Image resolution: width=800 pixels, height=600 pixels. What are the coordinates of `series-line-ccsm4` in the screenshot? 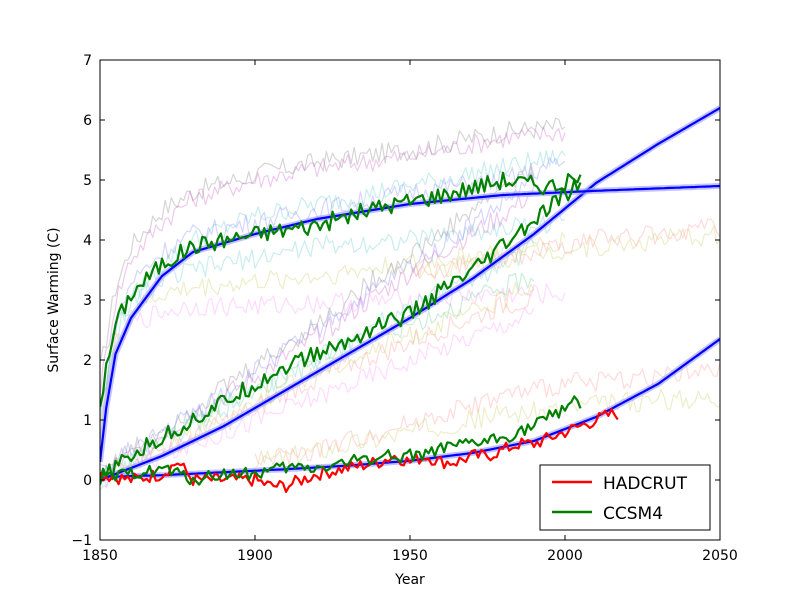 It's located at (341, 440).